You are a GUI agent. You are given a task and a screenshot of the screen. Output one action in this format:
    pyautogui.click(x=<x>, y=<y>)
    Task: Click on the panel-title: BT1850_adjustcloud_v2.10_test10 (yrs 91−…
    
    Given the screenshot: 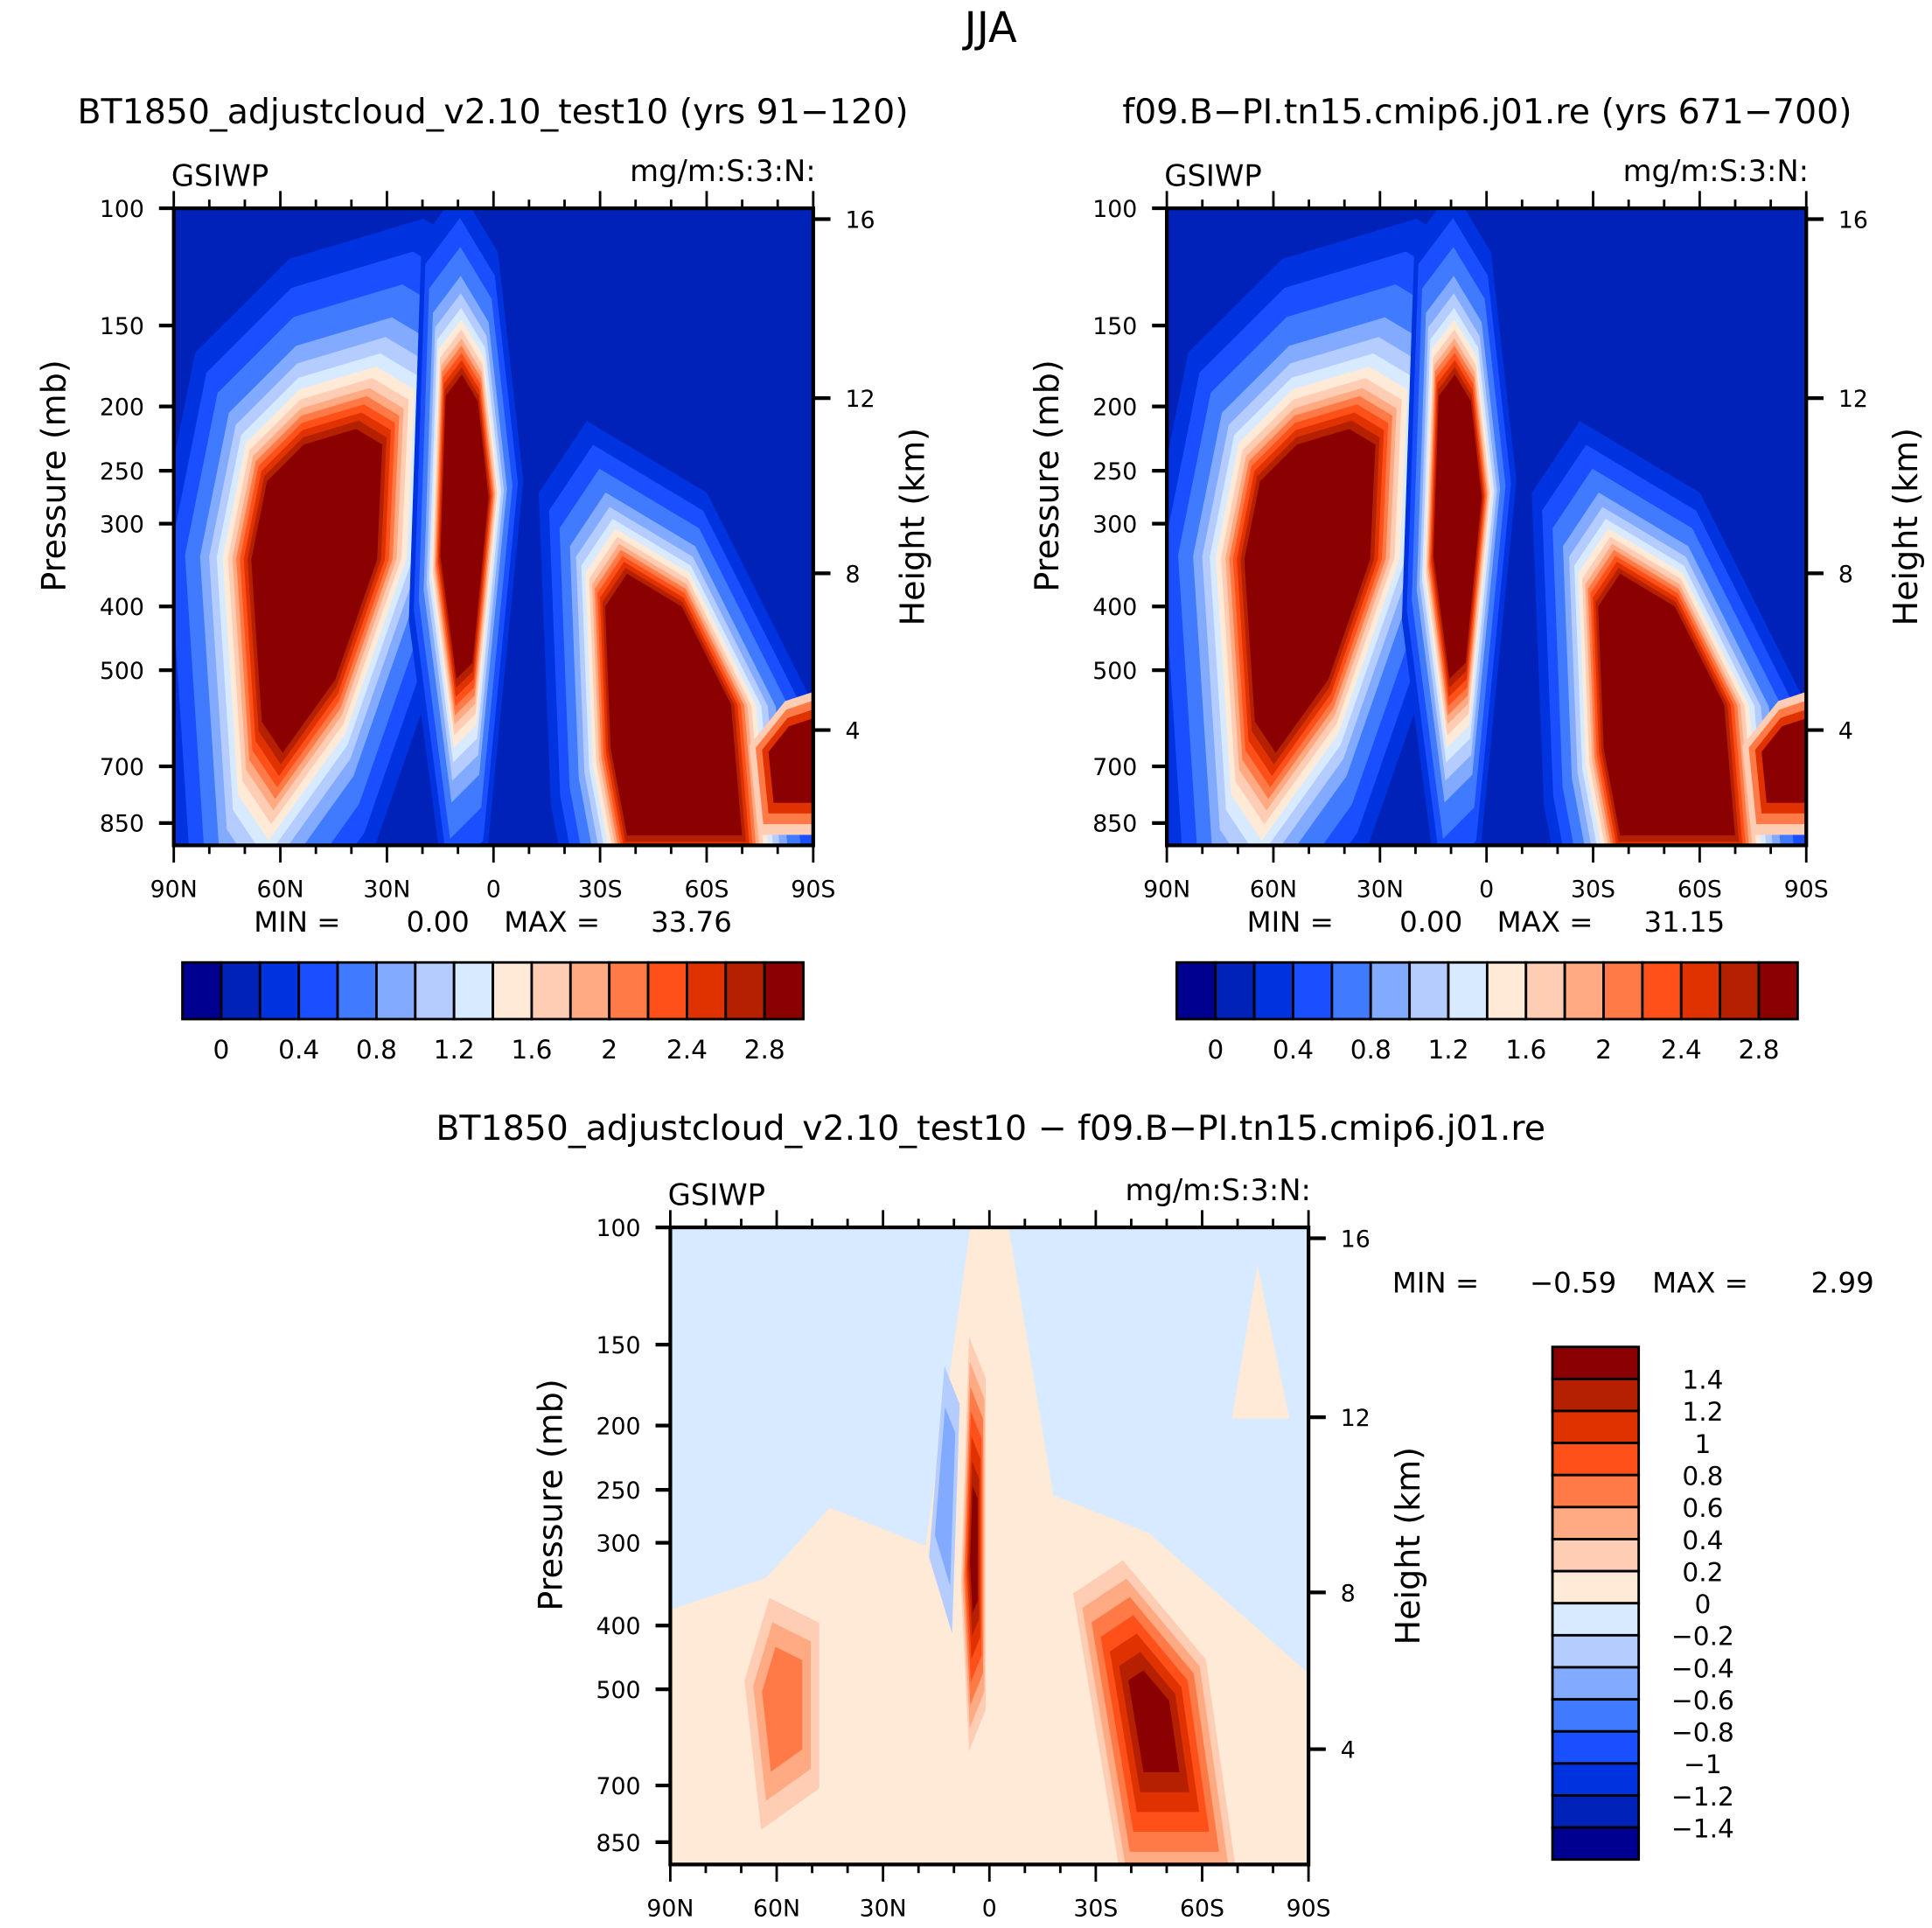 What is the action you would take?
    pyautogui.click(x=492, y=112)
    